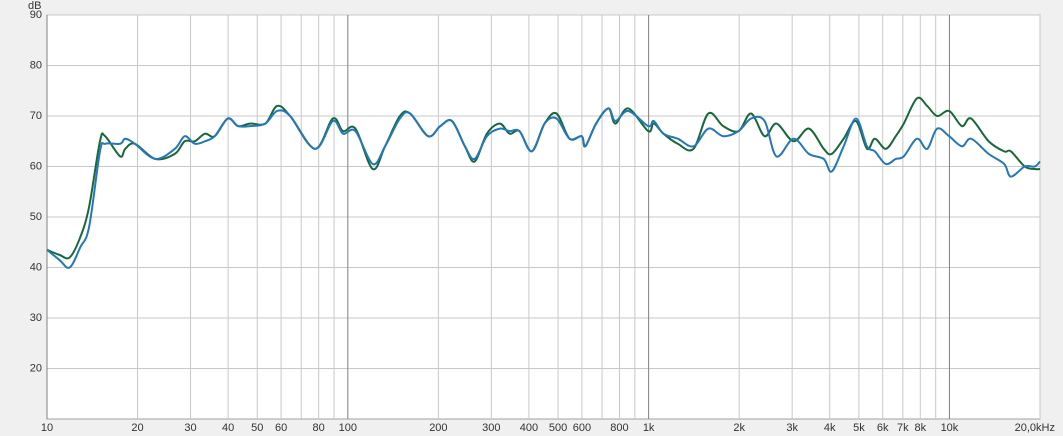 This screenshot has width=1063, height=436. What do you see at coordinates (36, 116) in the screenshot?
I see `y-tick-label: 70` at bounding box center [36, 116].